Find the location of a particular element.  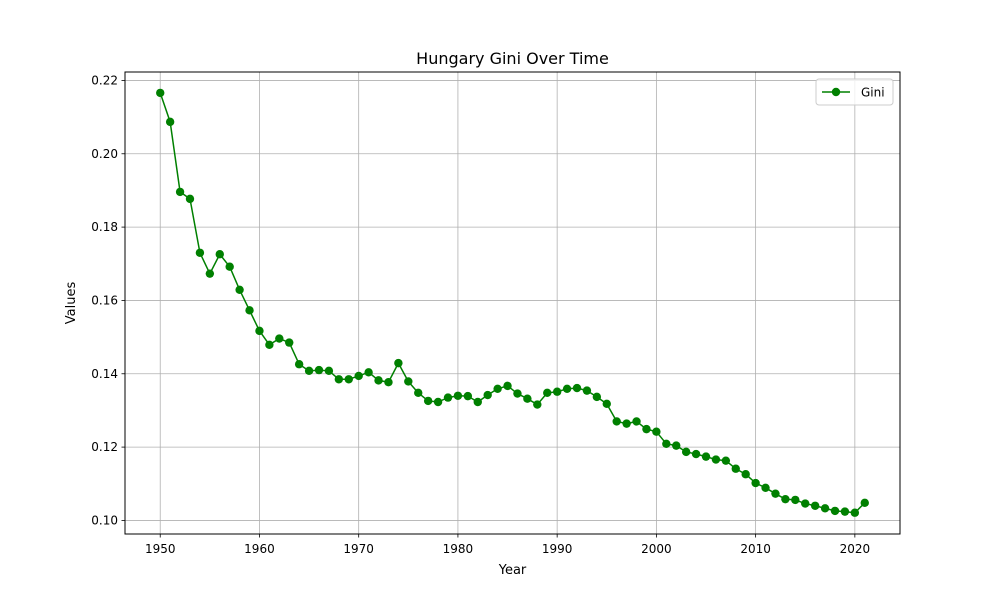

legend-box is located at coordinates (854, 92).